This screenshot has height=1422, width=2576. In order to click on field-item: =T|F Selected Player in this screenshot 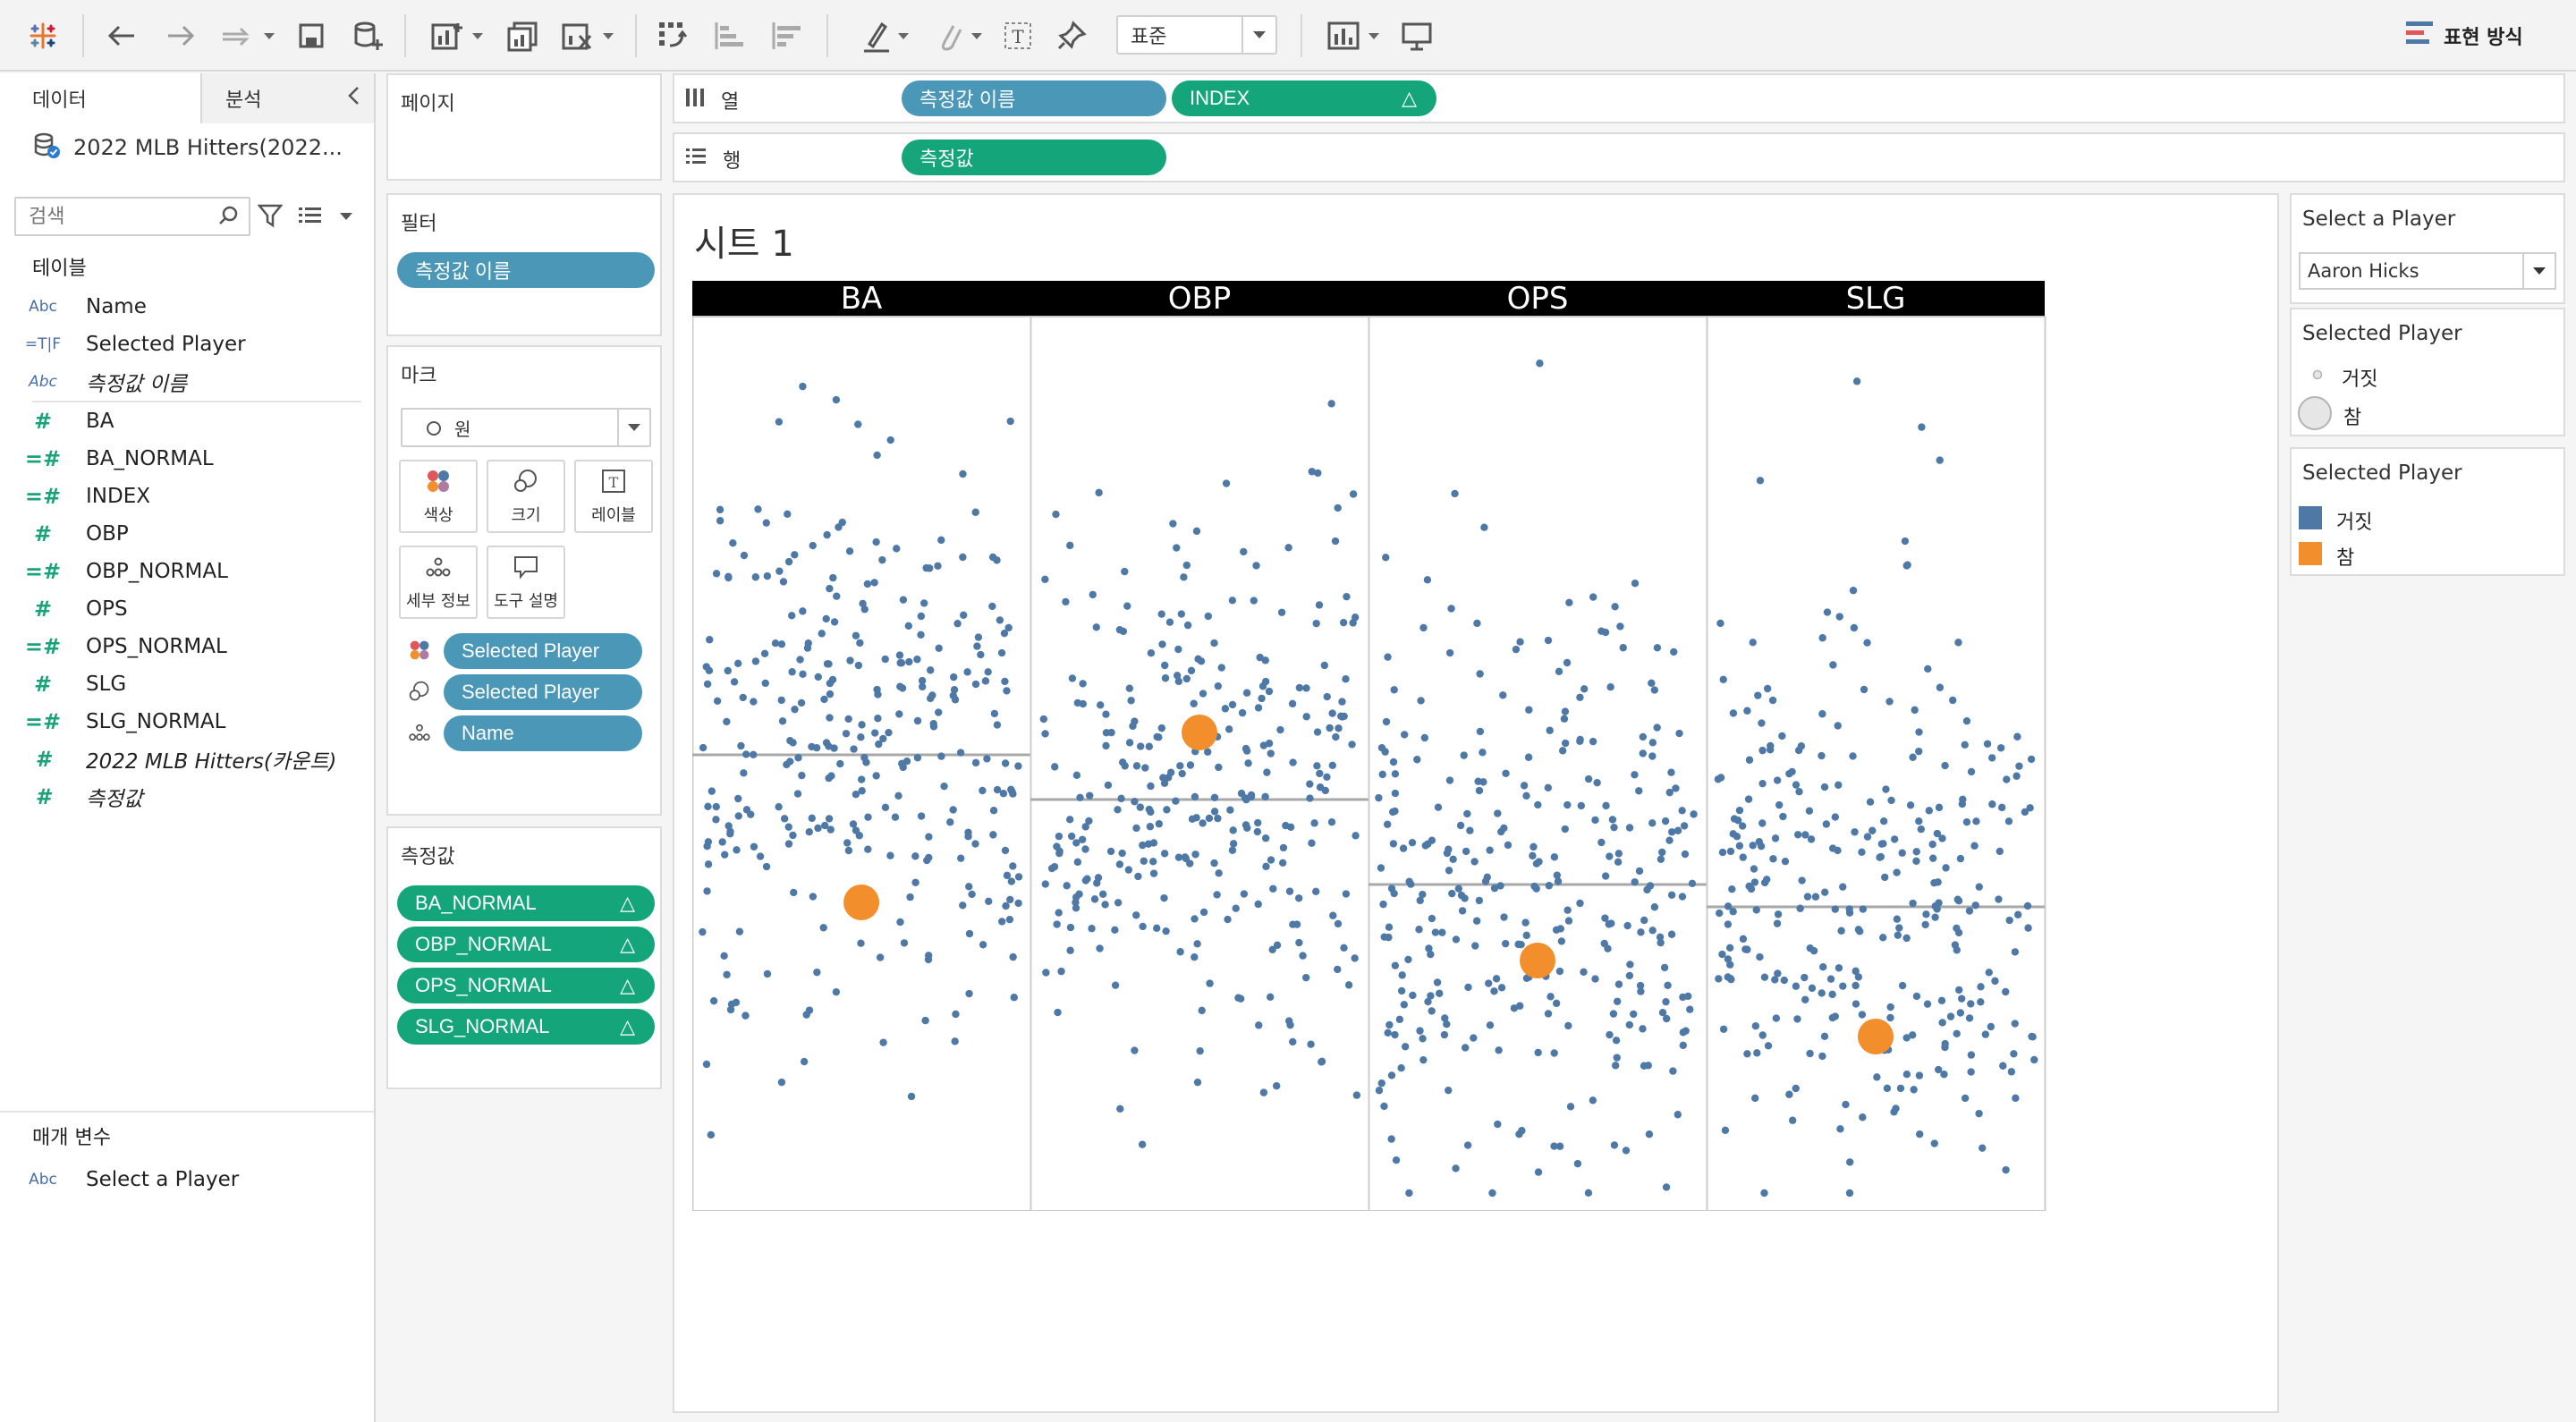, I will do `click(187, 344)`.